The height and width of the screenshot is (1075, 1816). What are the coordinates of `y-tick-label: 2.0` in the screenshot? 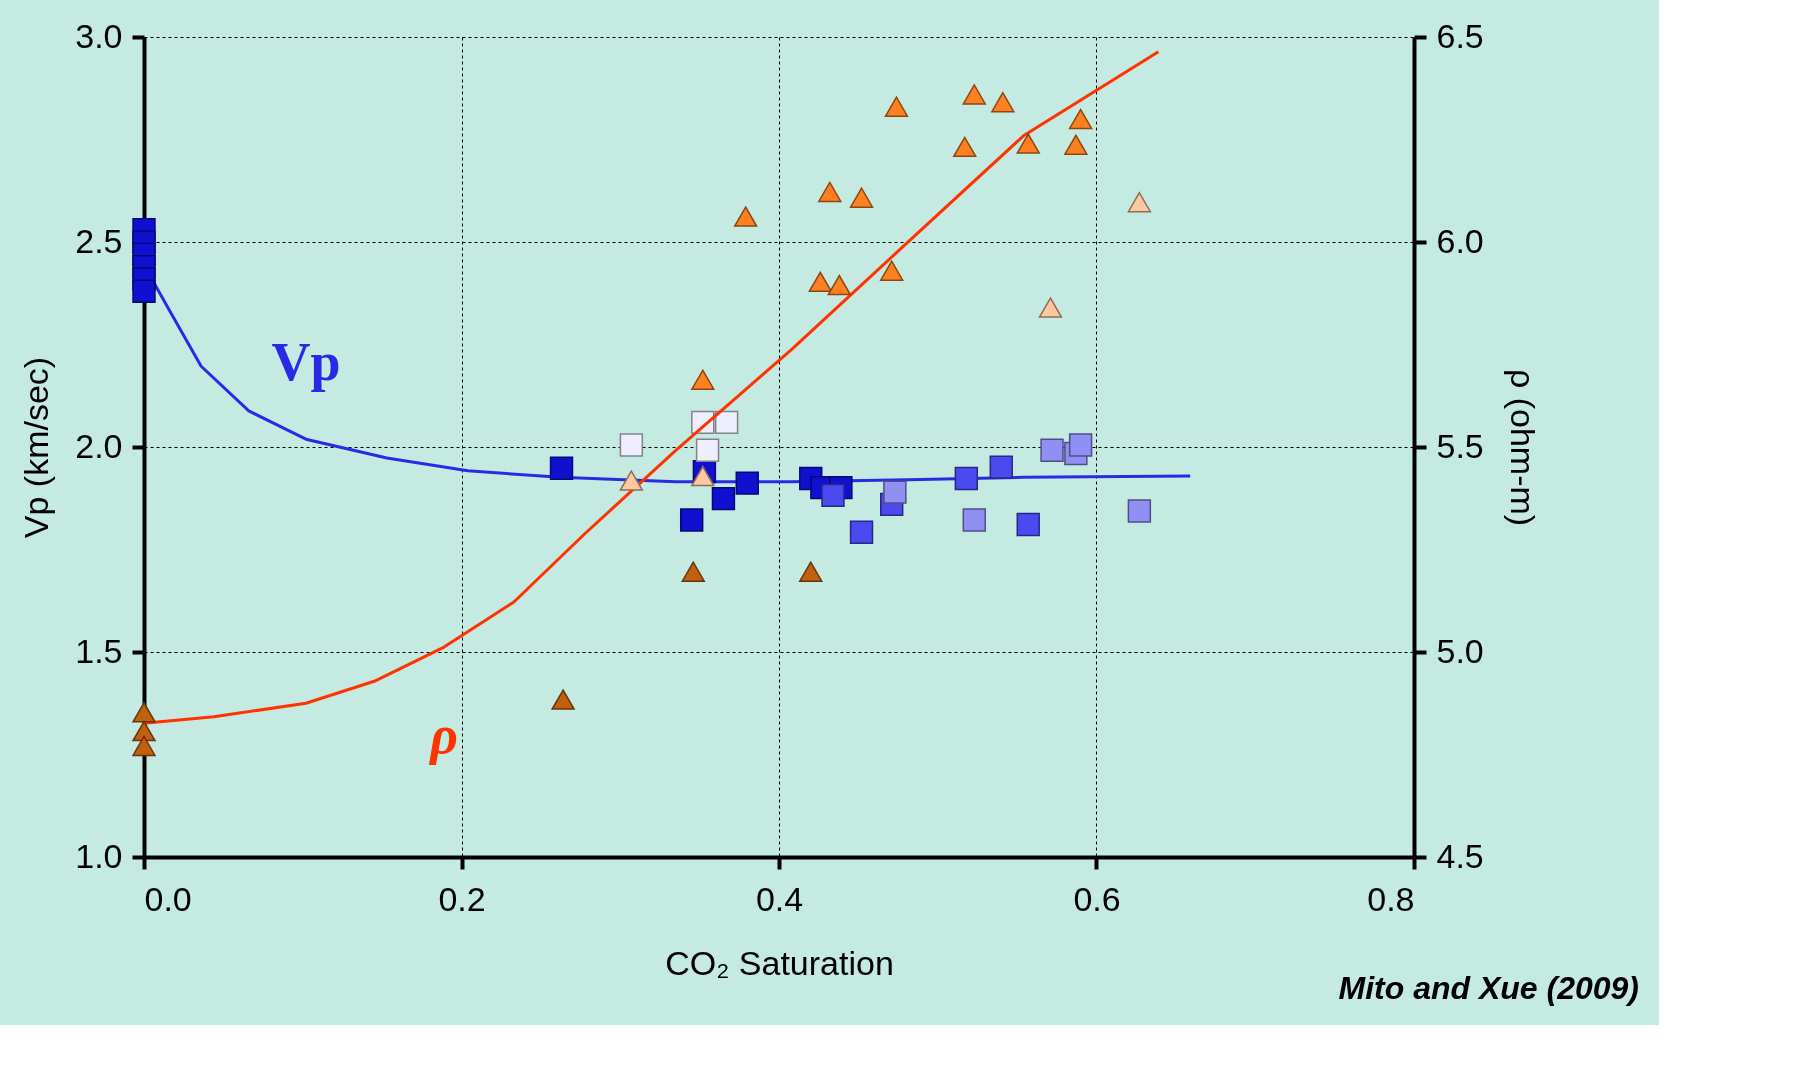 It's located at (99, 445).